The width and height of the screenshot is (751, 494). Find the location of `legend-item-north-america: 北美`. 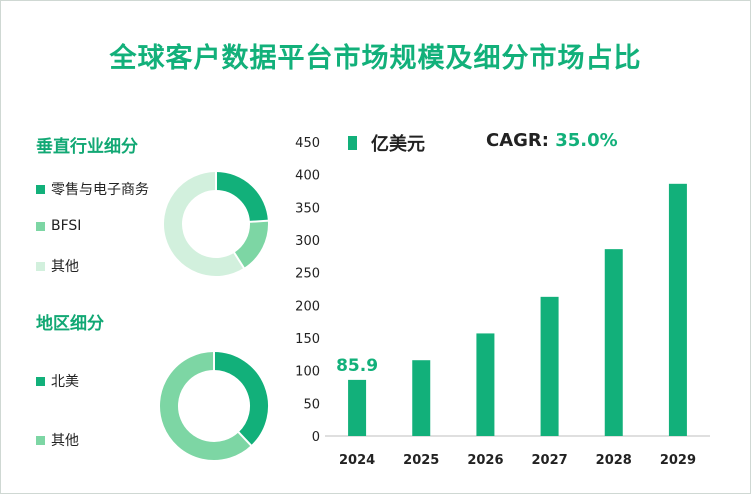

legend-item-north-america: 北美 is located at coordinates (57, 381).